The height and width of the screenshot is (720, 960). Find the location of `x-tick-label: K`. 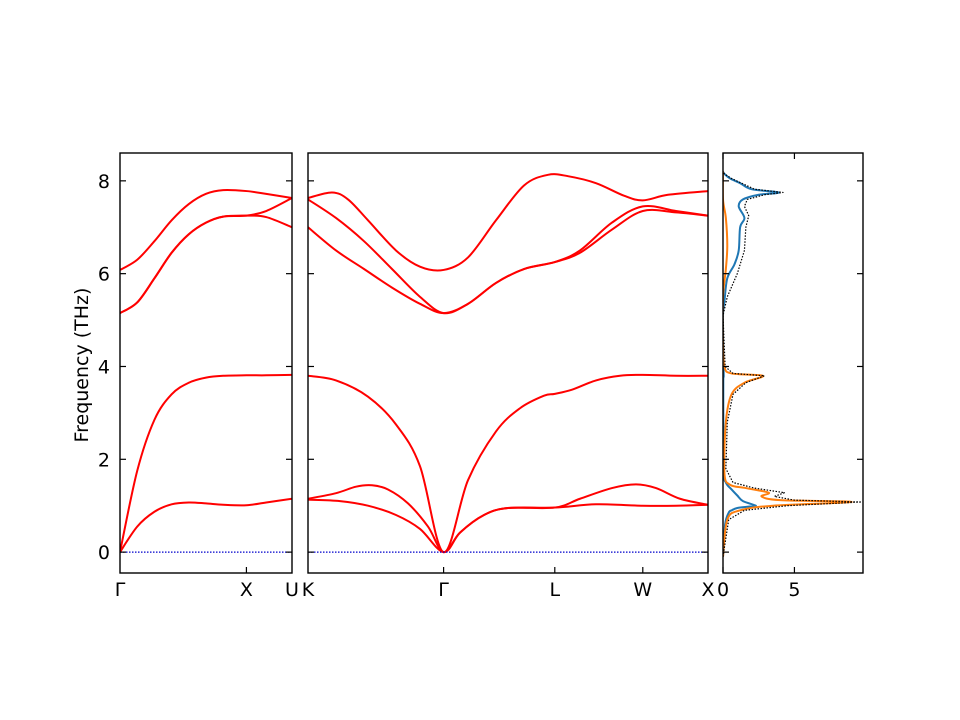

x-tick-label: K is located at coordinates (308, 590).